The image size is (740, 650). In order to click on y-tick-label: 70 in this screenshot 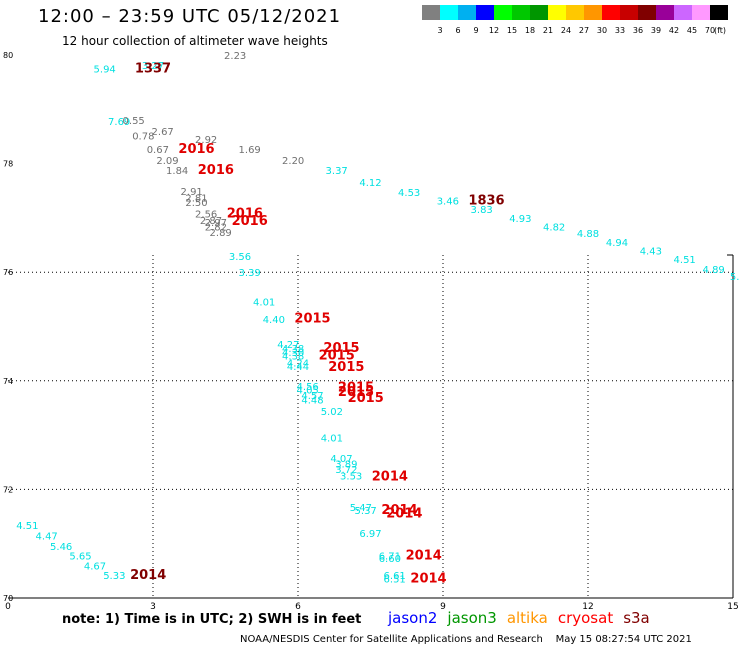, I will do `click(8, 598)`.